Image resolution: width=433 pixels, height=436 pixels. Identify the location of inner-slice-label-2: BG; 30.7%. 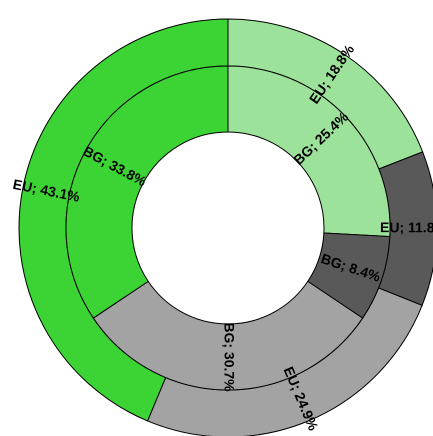
(229, 357).